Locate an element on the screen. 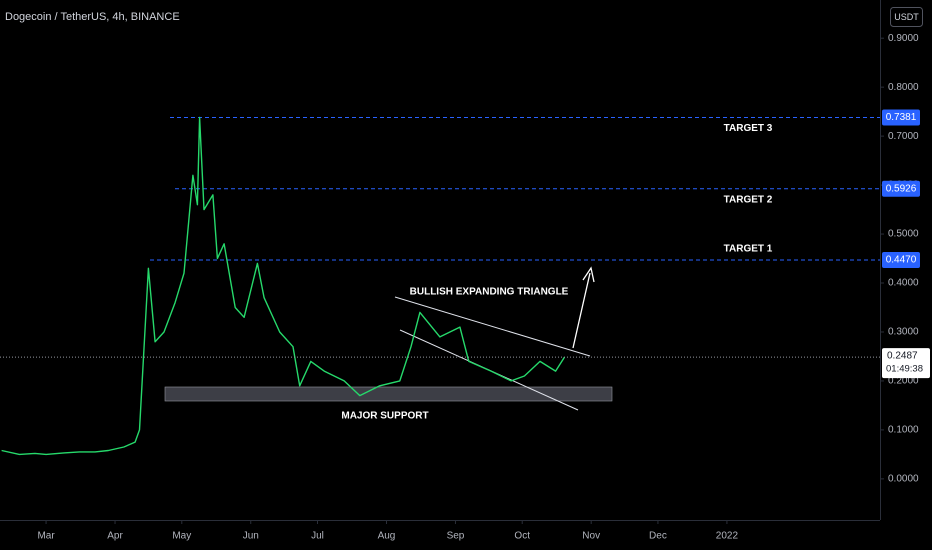 The height and width of the screenshot is (550, 932). x-tick-label: May is located at coordinates (181, 536).